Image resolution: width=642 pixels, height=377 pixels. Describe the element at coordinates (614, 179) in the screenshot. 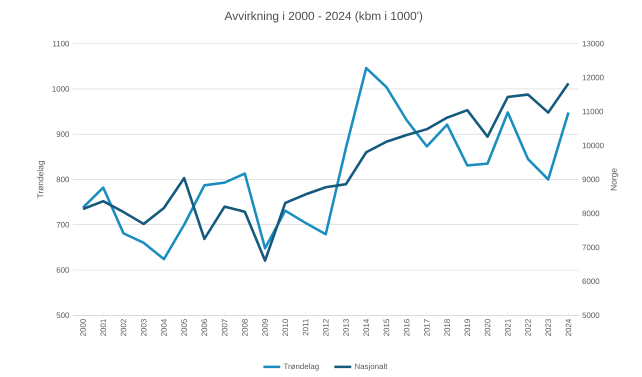

I see `y2-axis-title: Norge` at that location.